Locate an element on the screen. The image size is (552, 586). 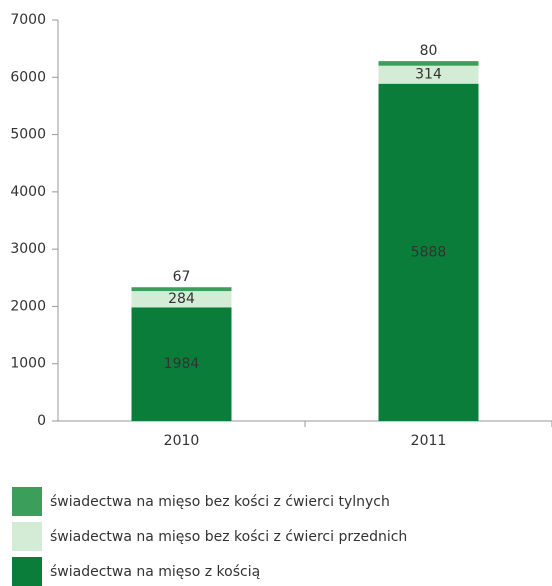
data-label: 314 is located at coordinates (428, 75).